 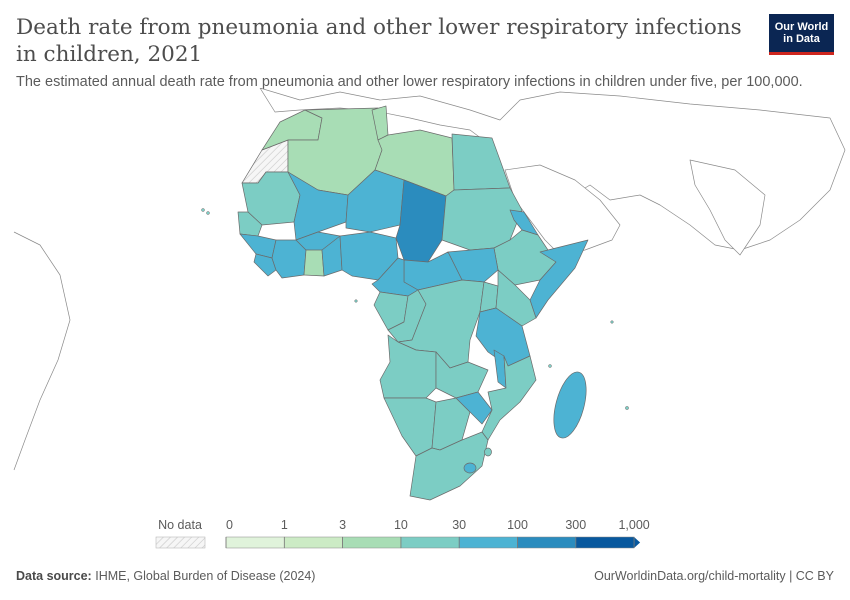 I want to click on ghana, so click(x=314, y=263).